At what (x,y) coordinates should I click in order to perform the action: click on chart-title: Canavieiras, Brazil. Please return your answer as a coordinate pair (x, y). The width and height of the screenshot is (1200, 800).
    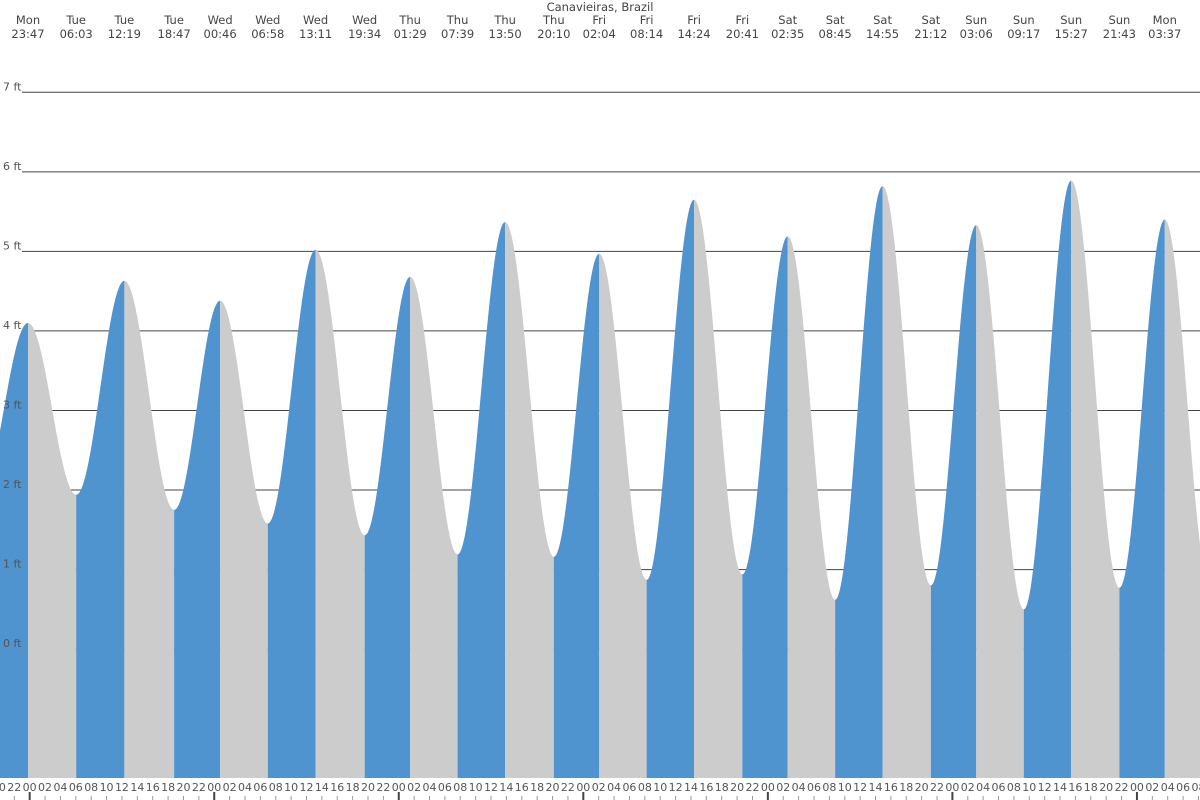
    Looking at the image, I should click on (600, 7).